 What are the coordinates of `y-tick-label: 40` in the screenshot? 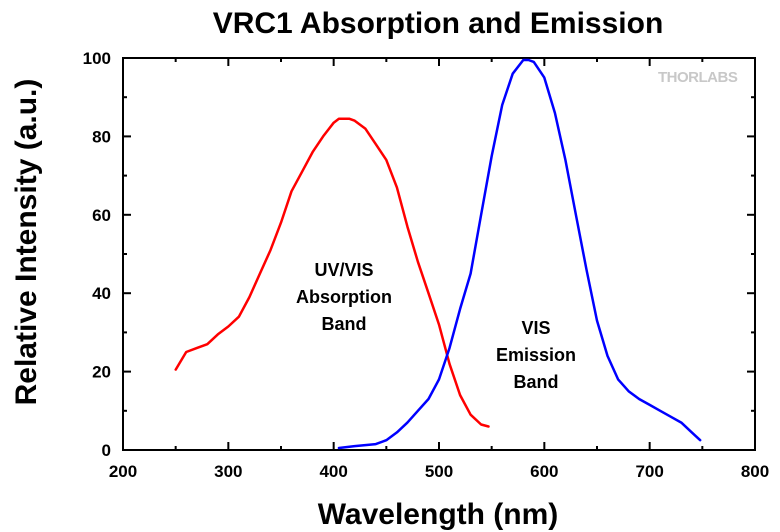 It's located at (101, 293).